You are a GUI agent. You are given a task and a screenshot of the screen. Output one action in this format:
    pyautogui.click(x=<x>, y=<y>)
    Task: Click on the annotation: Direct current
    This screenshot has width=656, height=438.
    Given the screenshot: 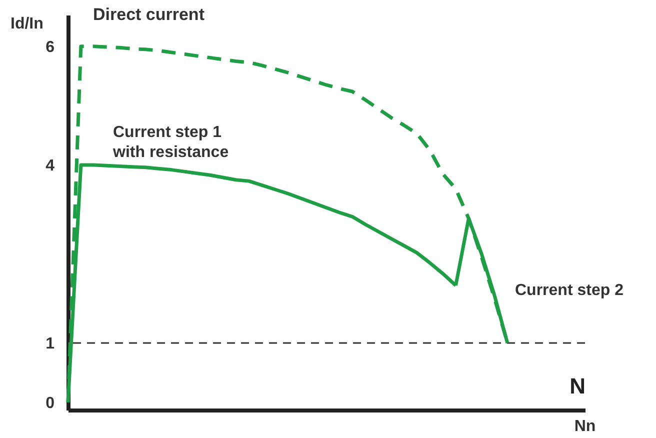 What is the action you would take?
    pyautogui.click(x=149, y=14)
    